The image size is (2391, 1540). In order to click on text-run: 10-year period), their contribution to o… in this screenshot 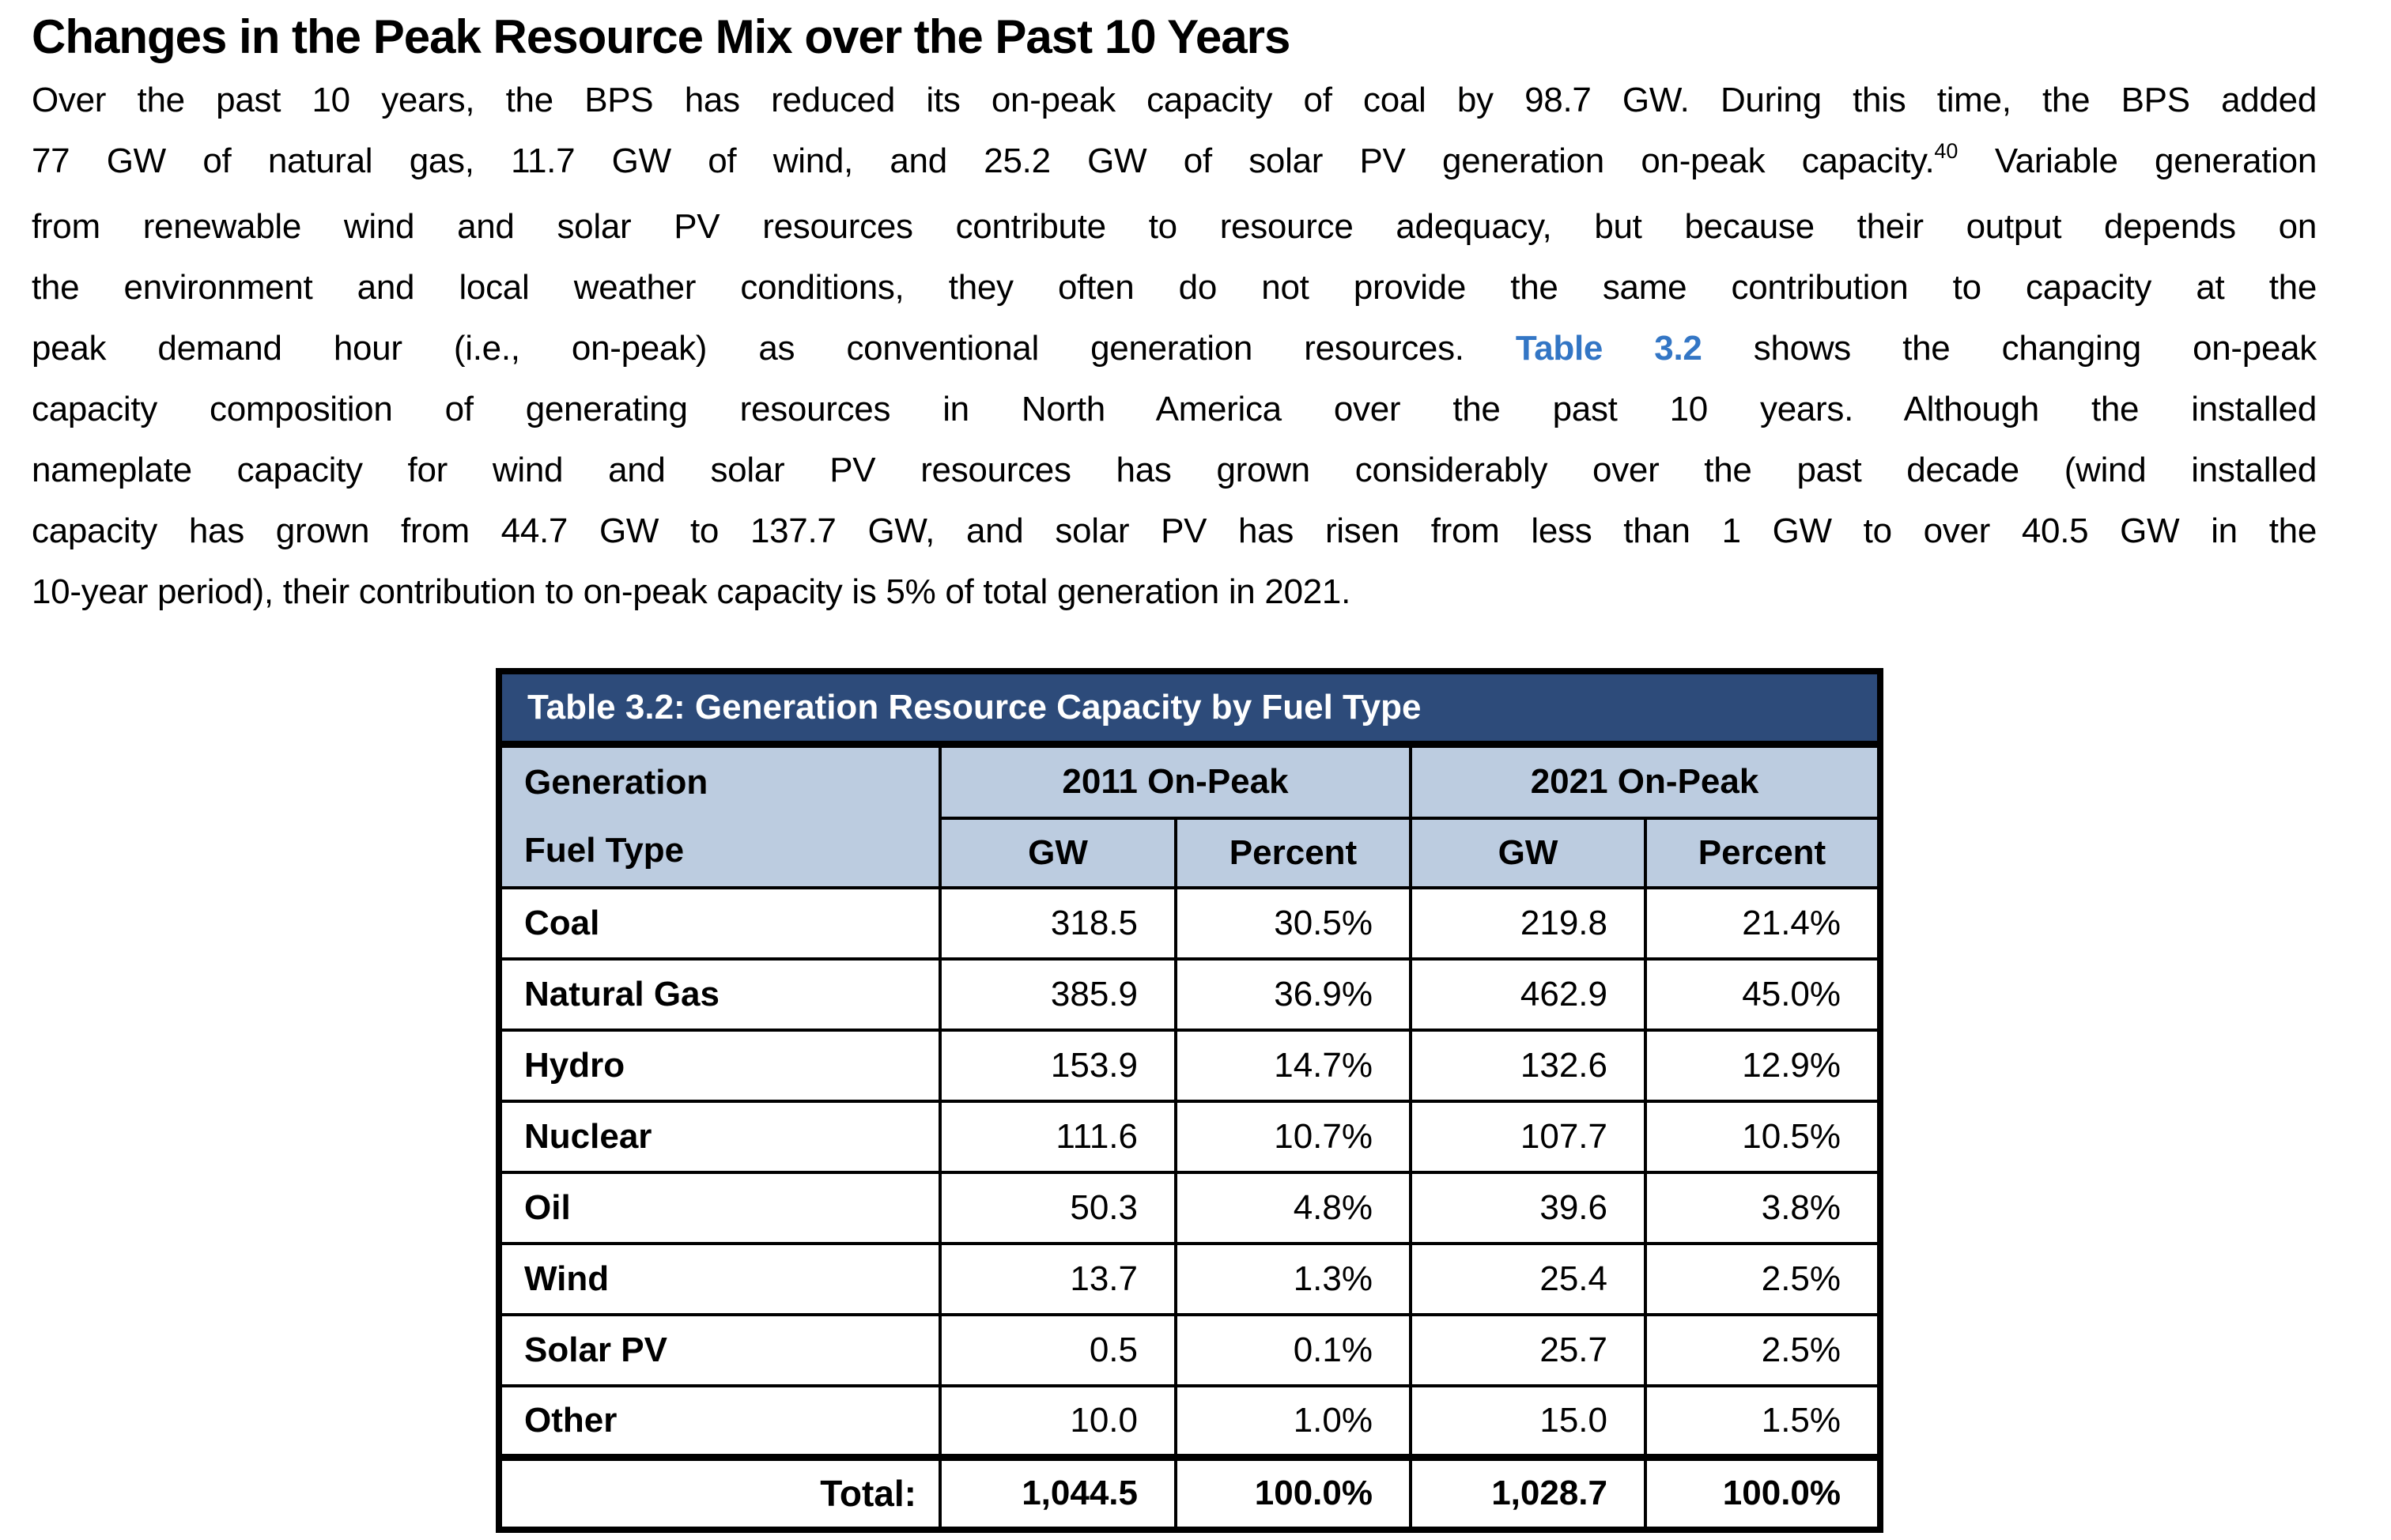, I will do `click(691, 591)`.